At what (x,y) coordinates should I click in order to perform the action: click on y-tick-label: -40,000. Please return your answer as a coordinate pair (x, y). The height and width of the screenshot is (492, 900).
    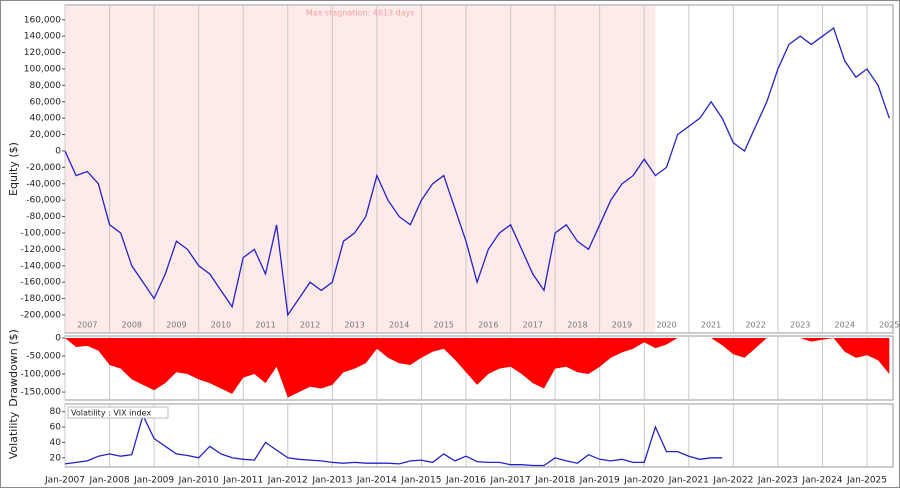
    Looking at the image, I should click on (43, 184).